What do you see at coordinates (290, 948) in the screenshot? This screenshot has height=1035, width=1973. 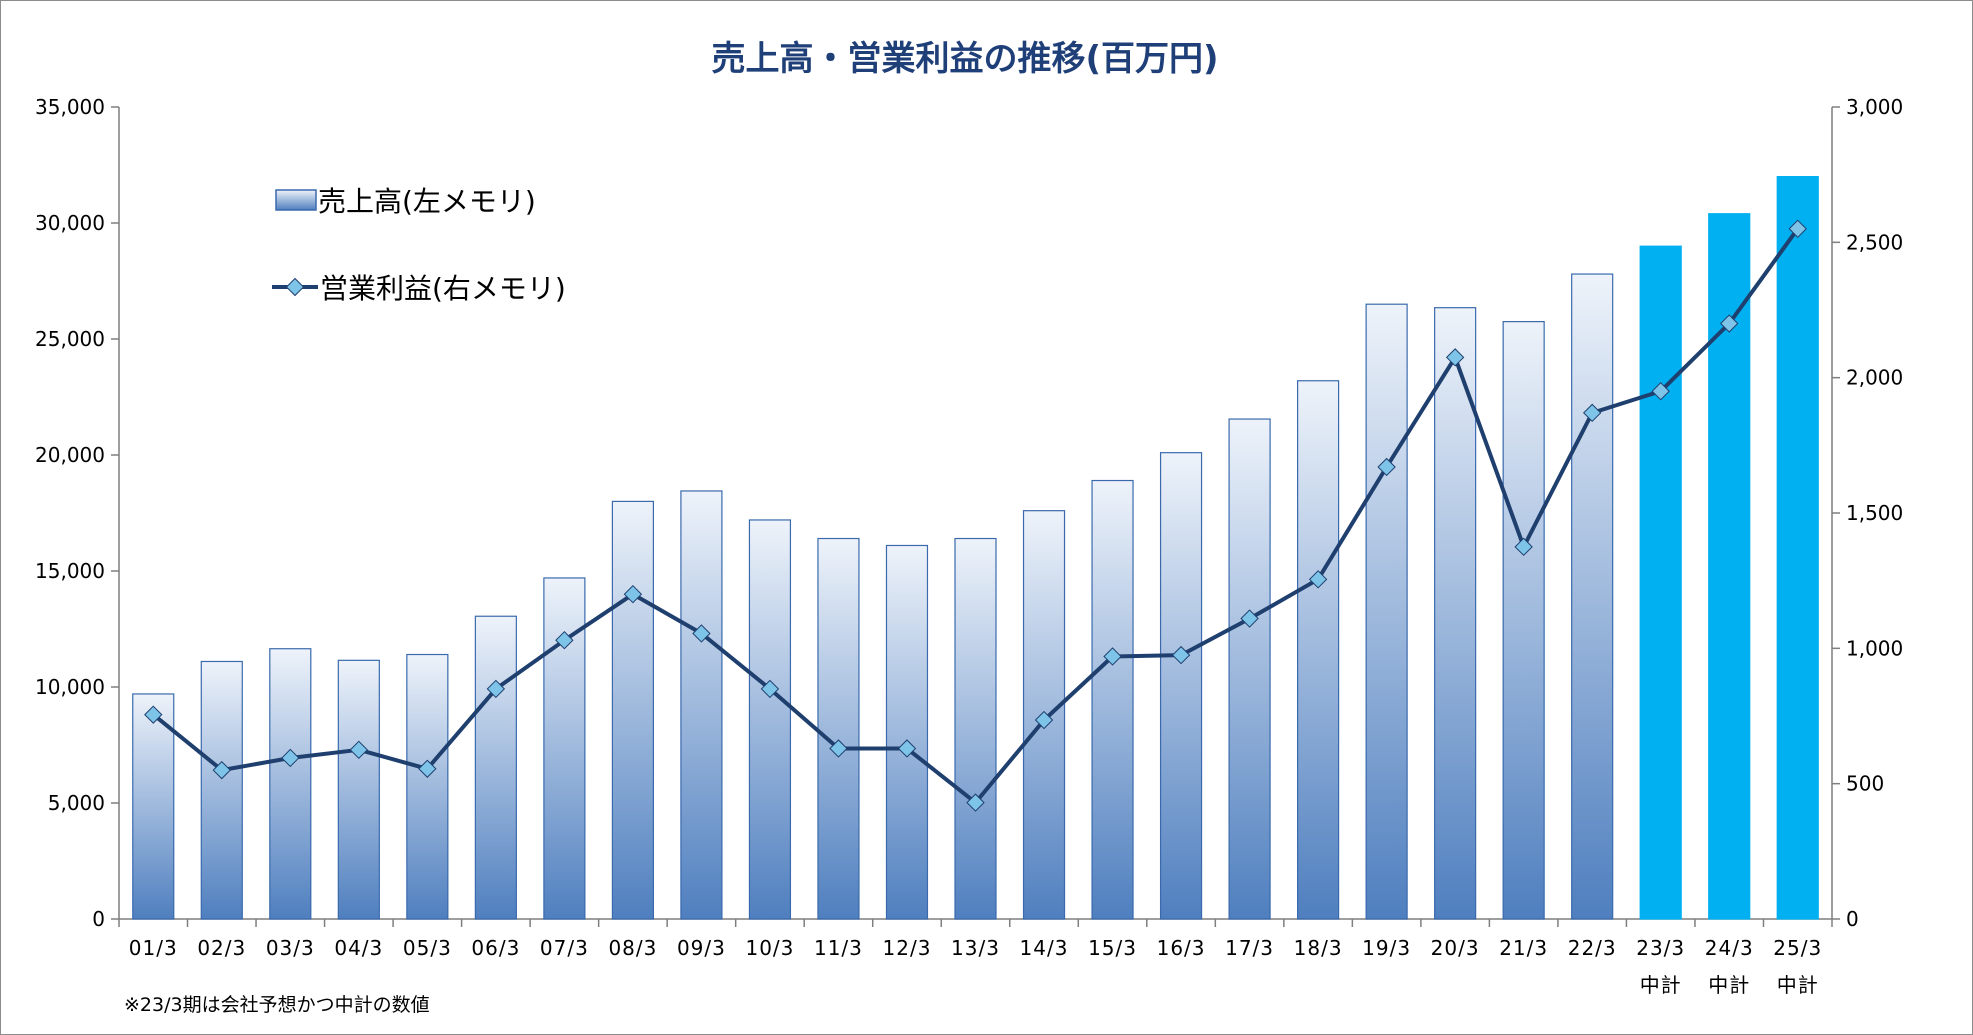 I see `x-tick-label: 03/3` at bounding box center [290, 948].